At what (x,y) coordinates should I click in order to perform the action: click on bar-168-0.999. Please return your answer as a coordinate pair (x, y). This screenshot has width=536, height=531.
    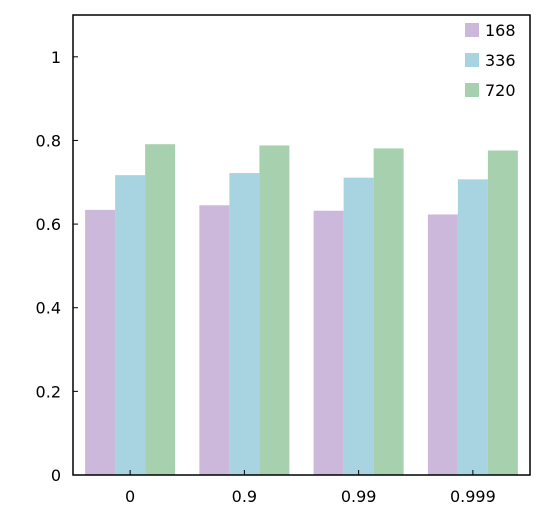
    Looking at the image, I should click on (442, 345).